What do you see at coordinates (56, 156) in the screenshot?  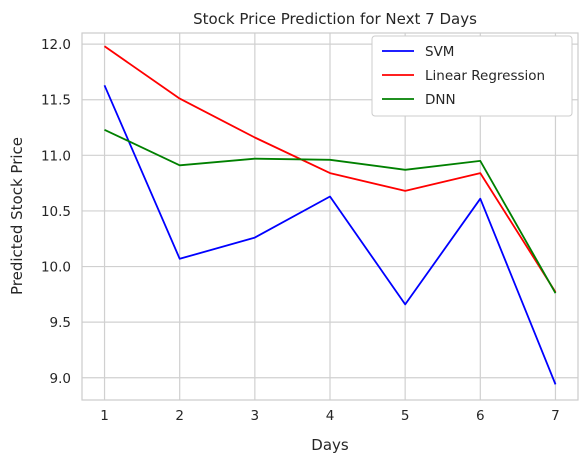 I see `y-tick-label: 11.0` at bounding box center [56, 156].